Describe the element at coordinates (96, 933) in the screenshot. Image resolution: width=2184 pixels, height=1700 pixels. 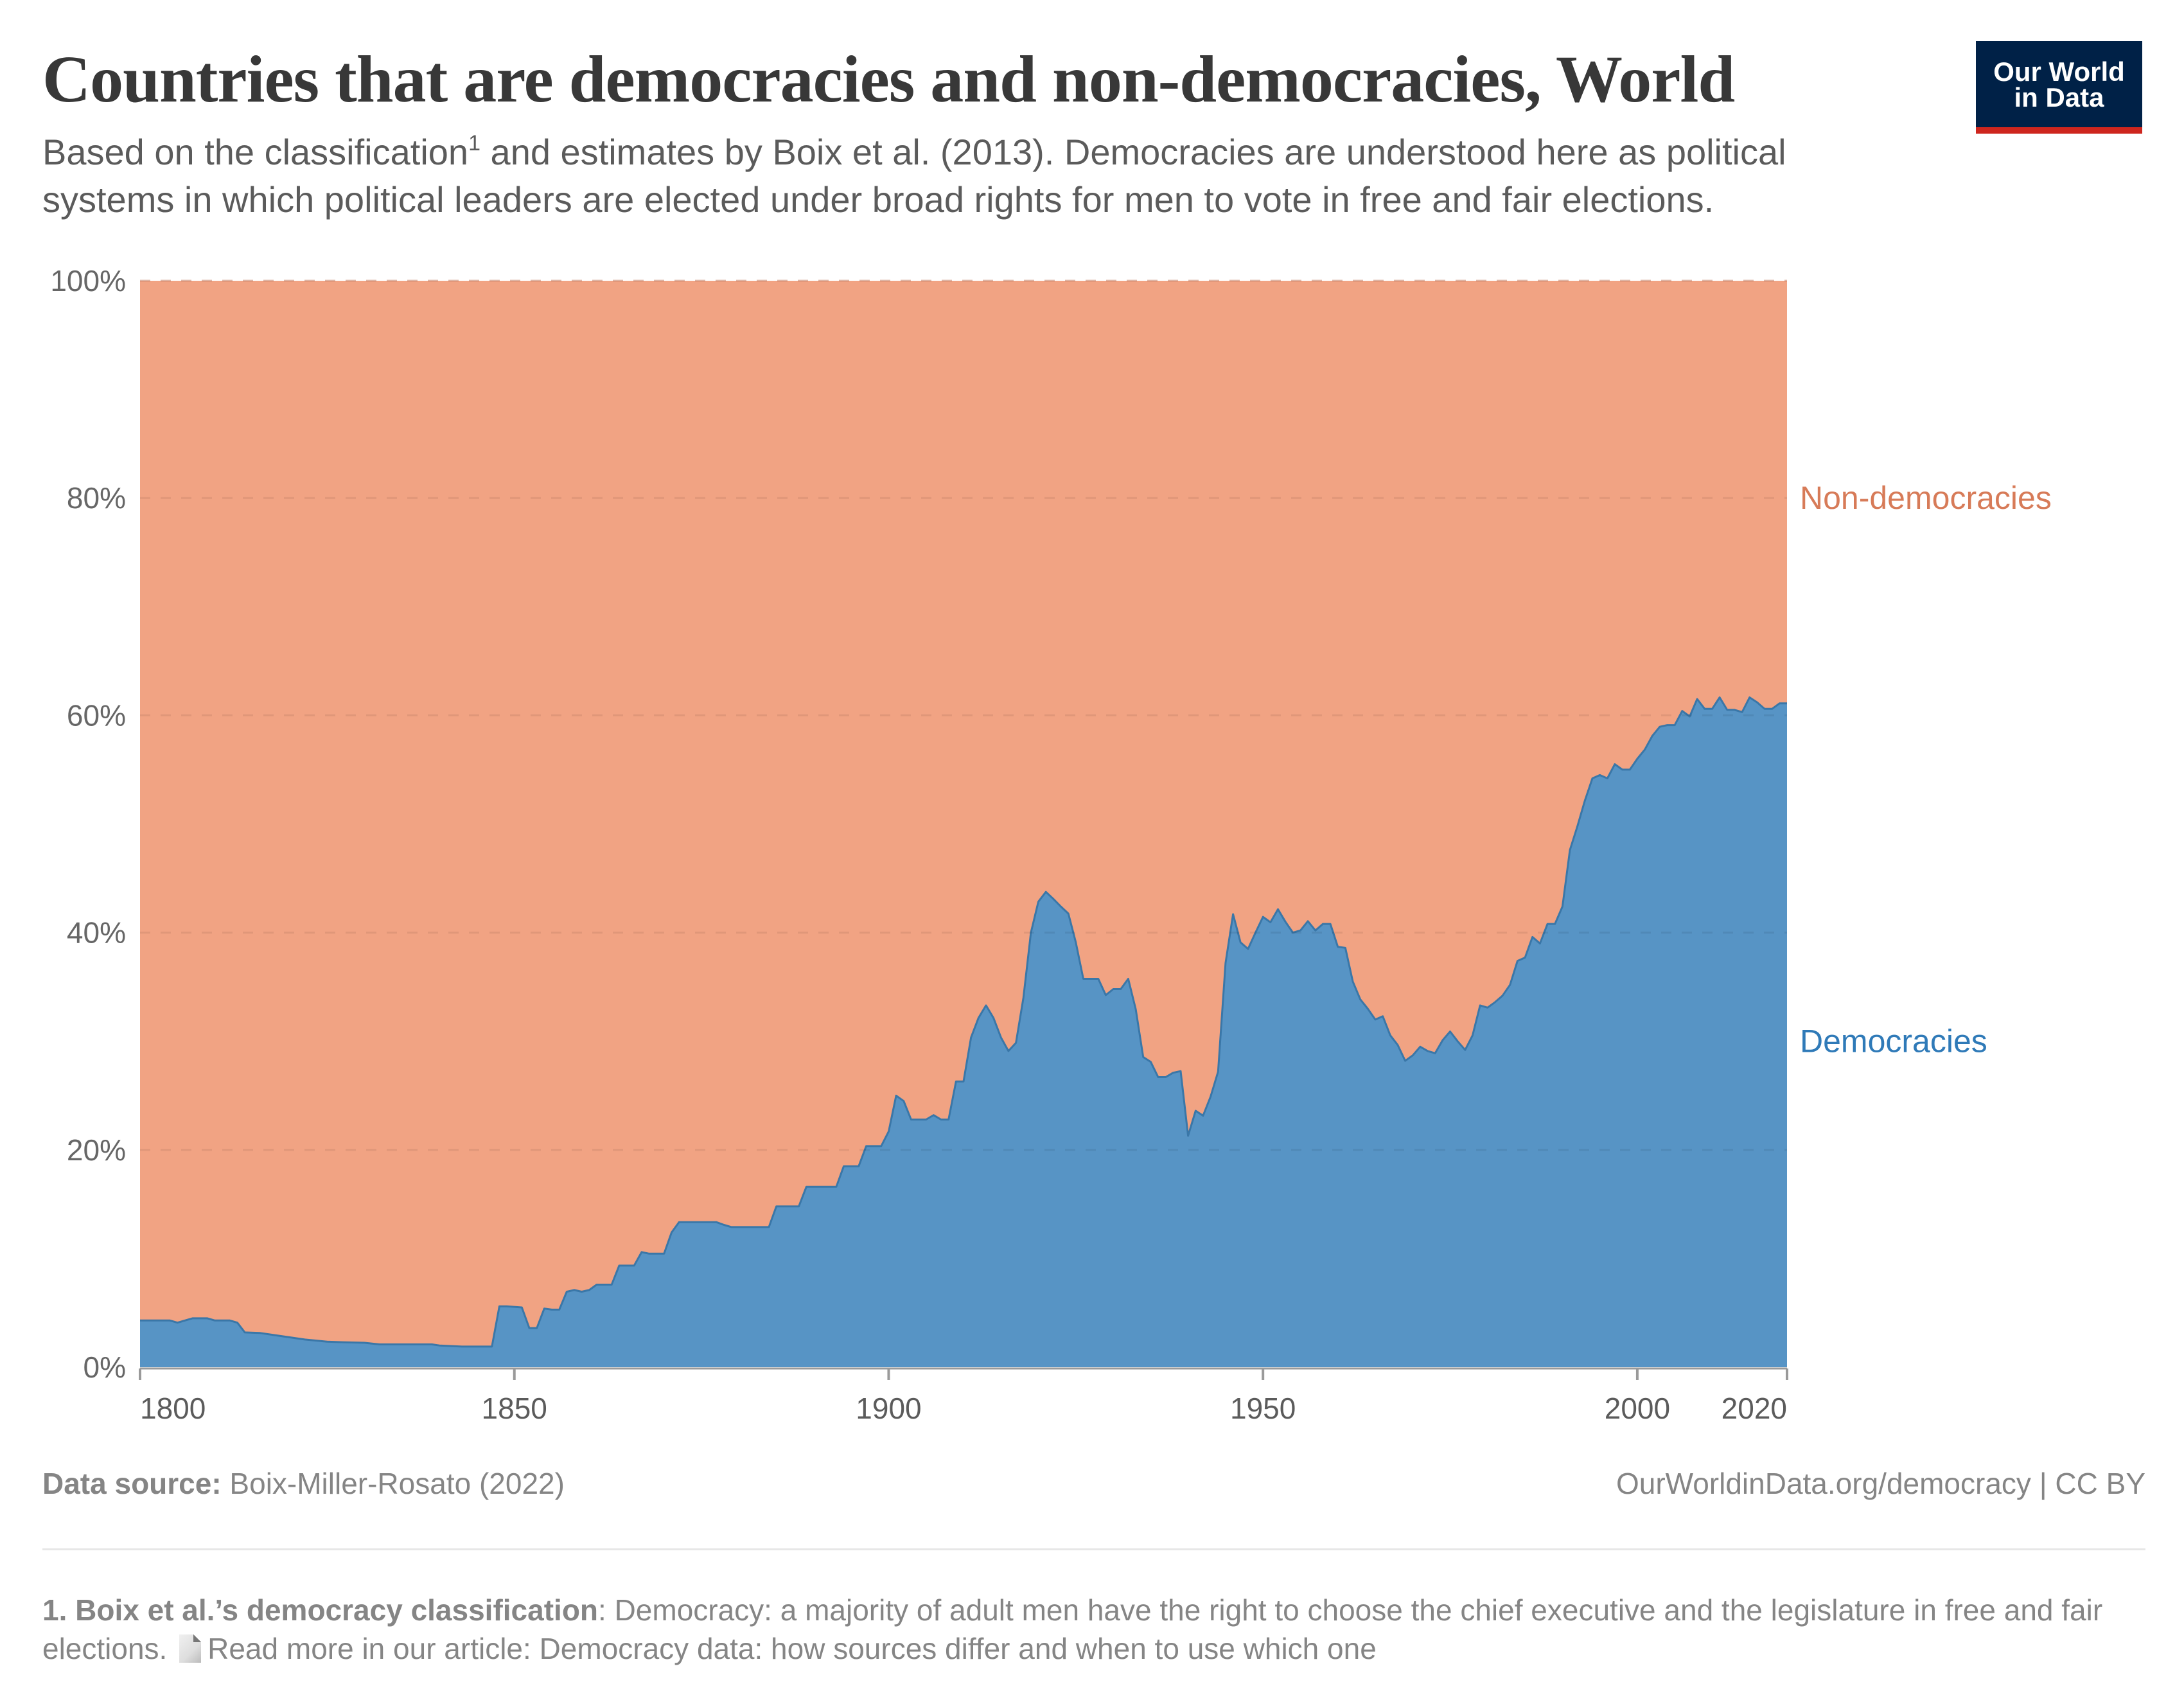
I see `y-tick-label: 40%` at that location.